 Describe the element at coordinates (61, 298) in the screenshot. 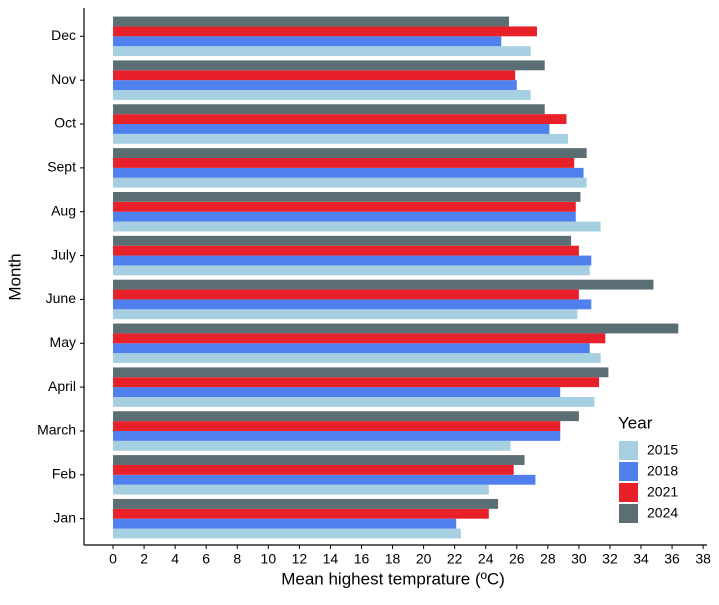

I see `y-tick-label: June` at that location.